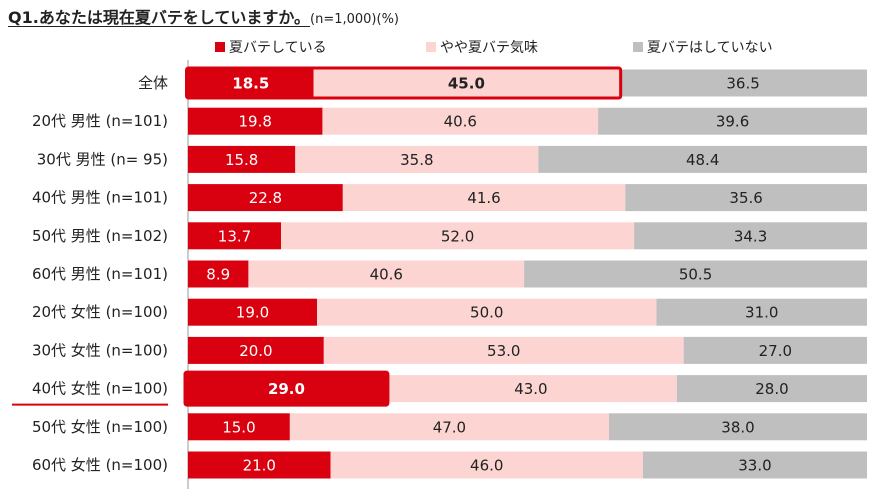  What do you see at coordinates (100, 350) in the screenshot?
I see `category-label: 30代 女性 (n=100)` at bounding box center [100, 350].